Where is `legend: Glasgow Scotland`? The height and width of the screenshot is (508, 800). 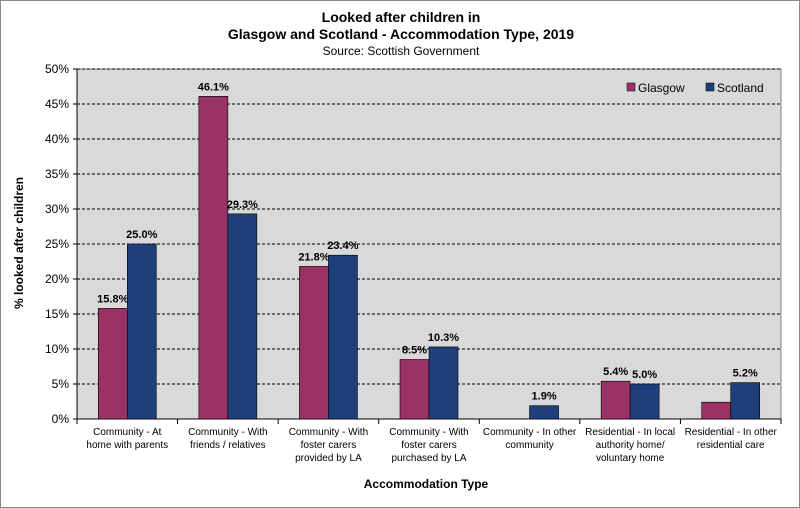
legend: Glasgow Scotland is located at coordinates (695, 88).